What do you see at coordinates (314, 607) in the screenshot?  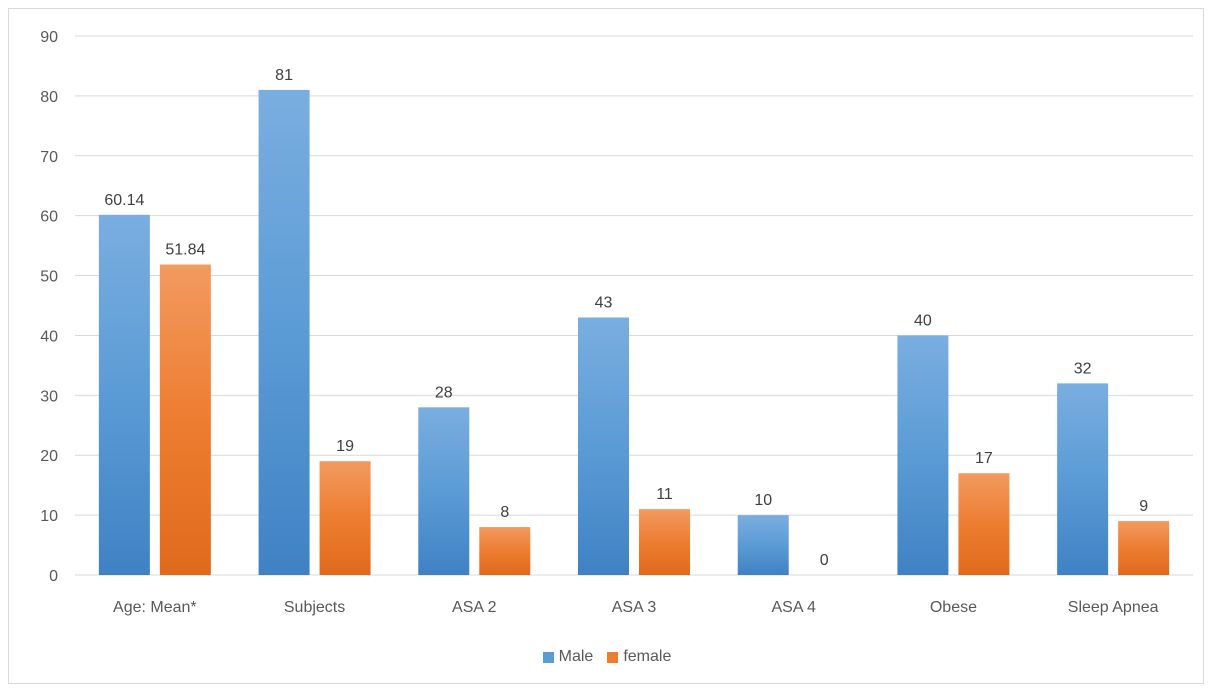 I see `x-tick-label: Subjects` at bounding box center [314, 607].